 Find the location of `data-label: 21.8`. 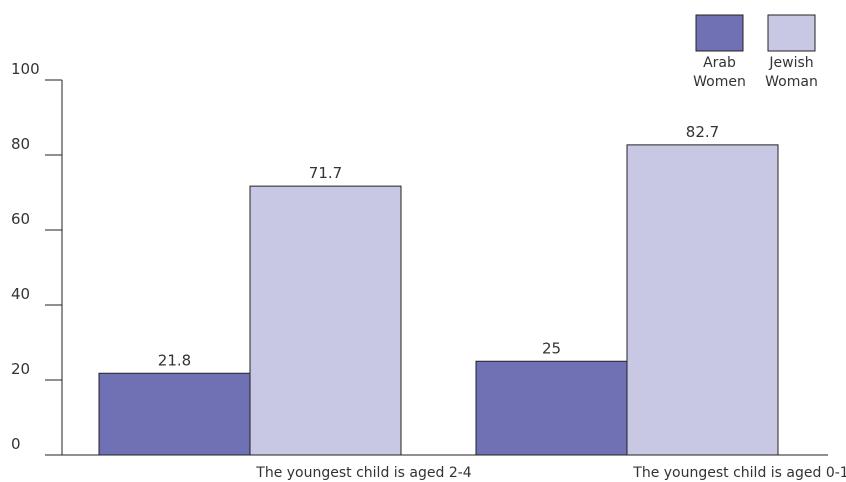

data-label: 21.8 is located at coordinates (174, 360).